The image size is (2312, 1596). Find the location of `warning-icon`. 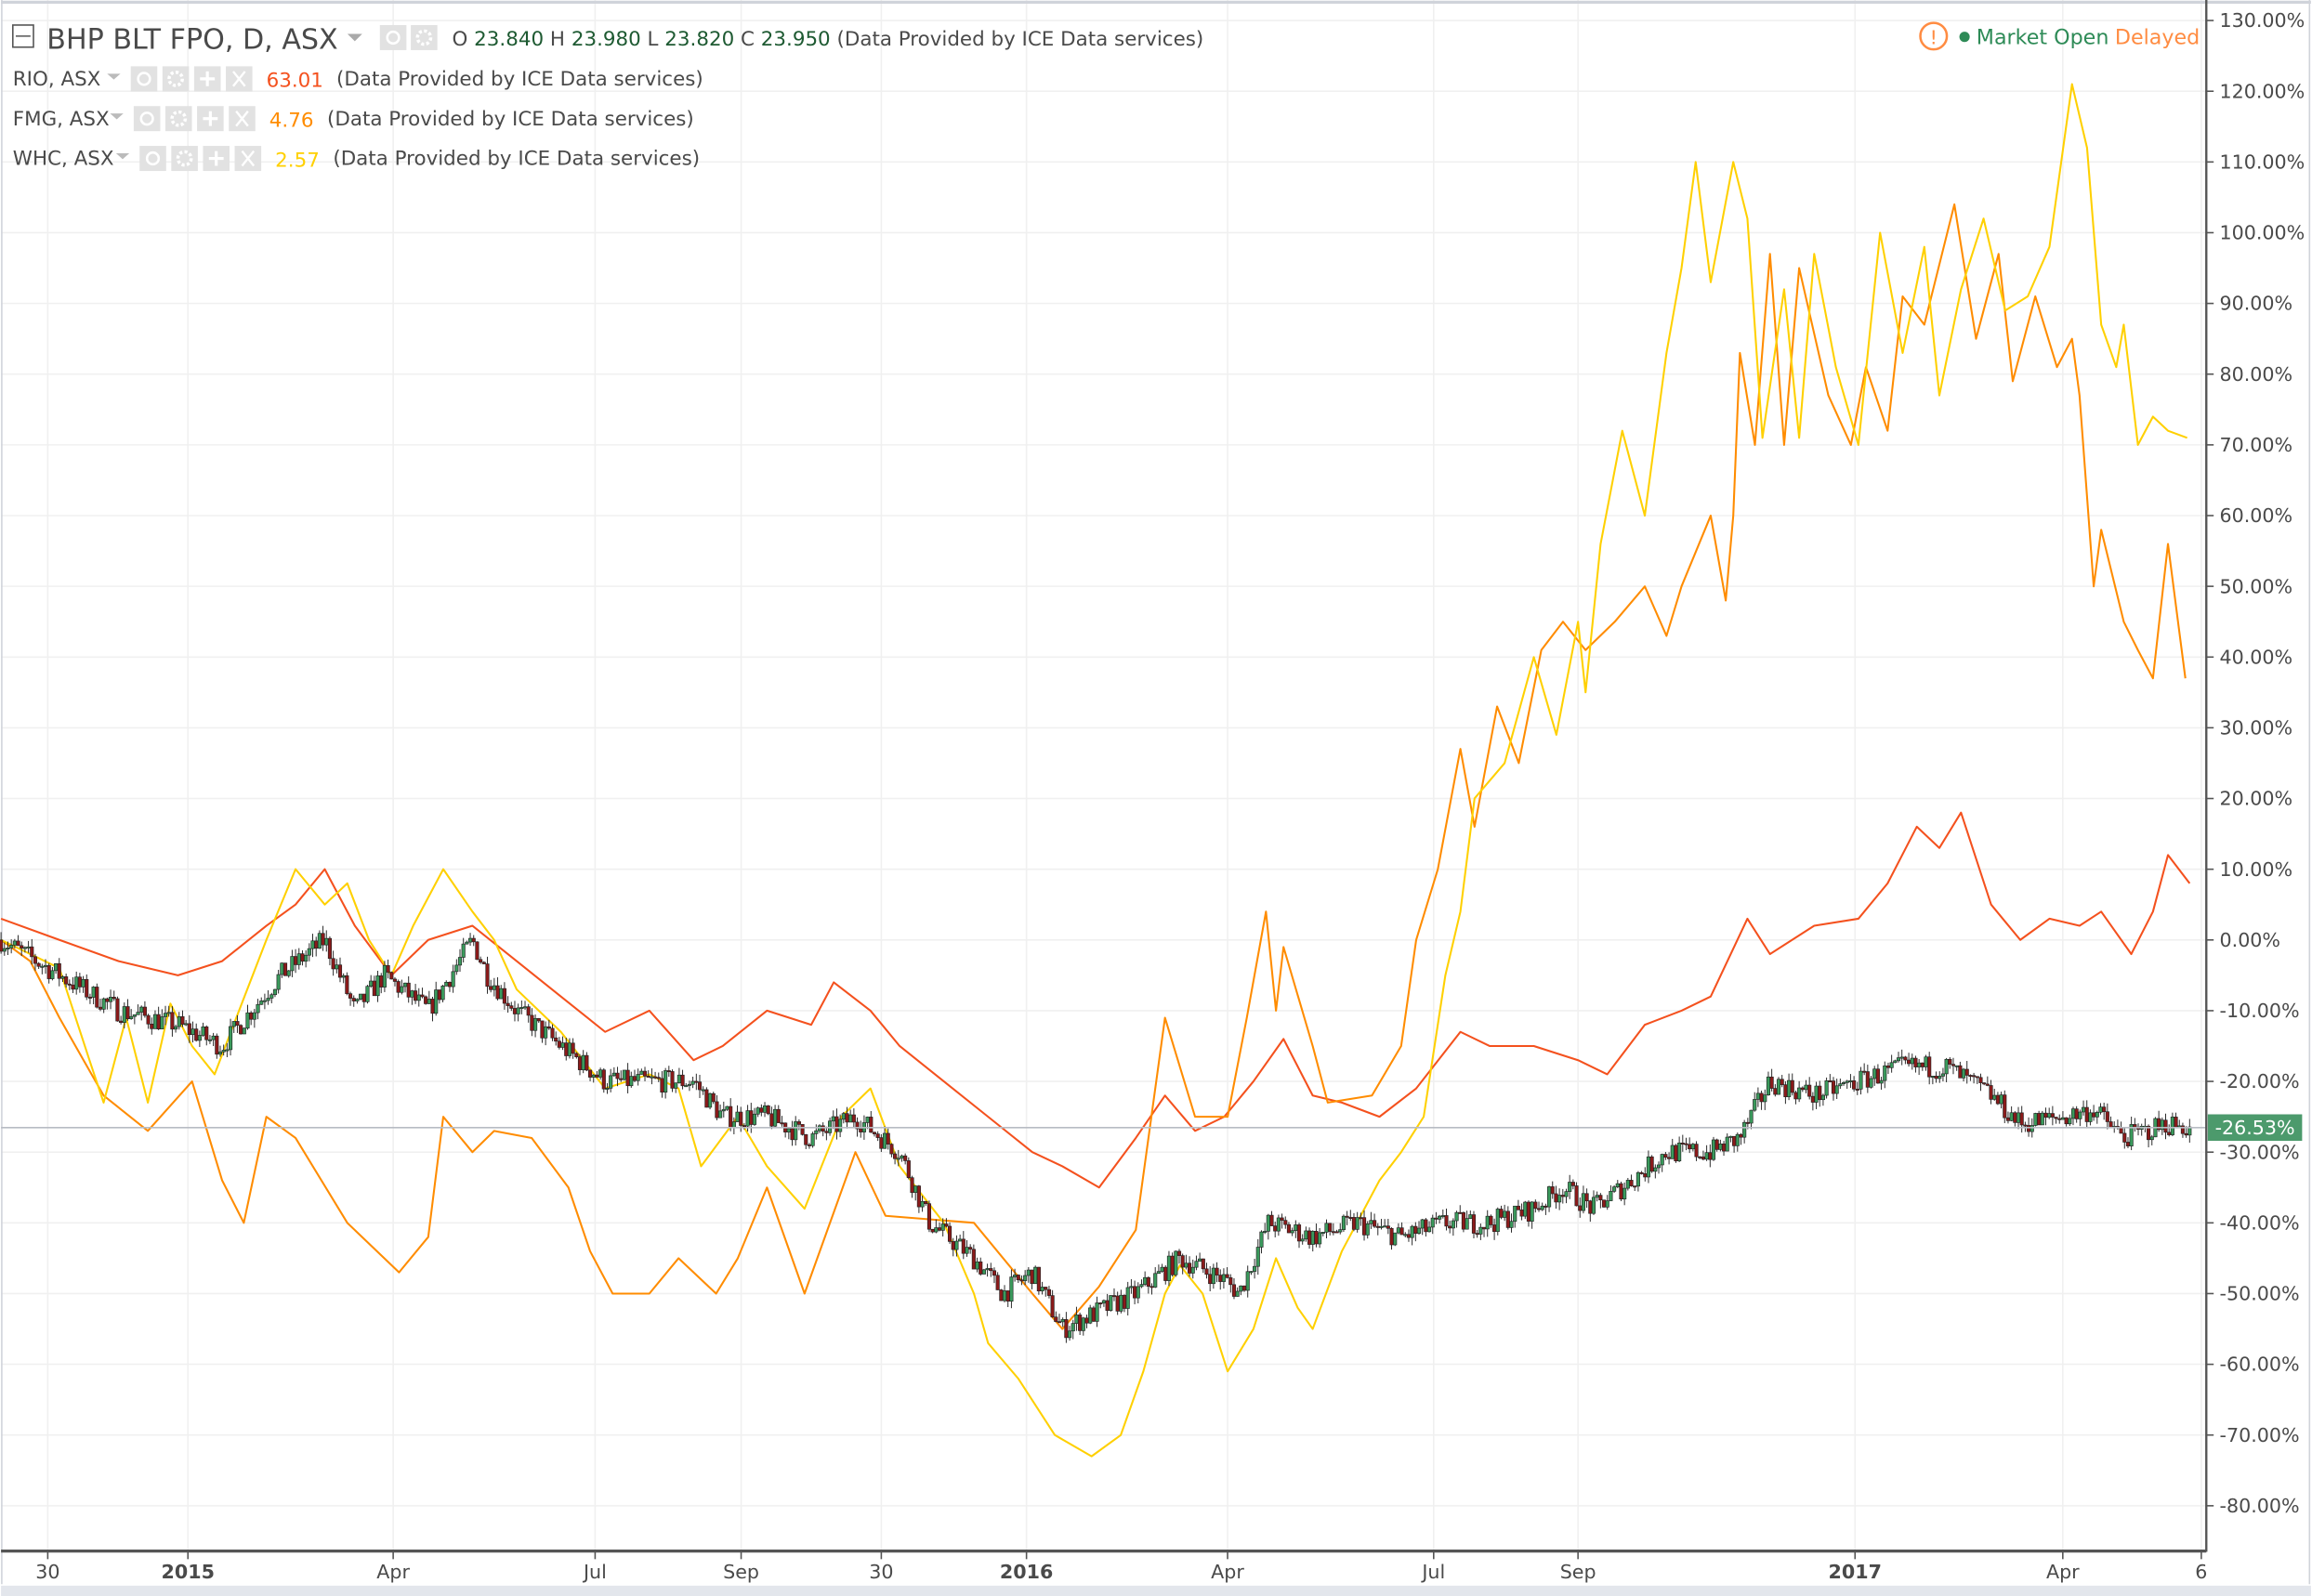

warning-icon is located at coordinates (1934, 36).